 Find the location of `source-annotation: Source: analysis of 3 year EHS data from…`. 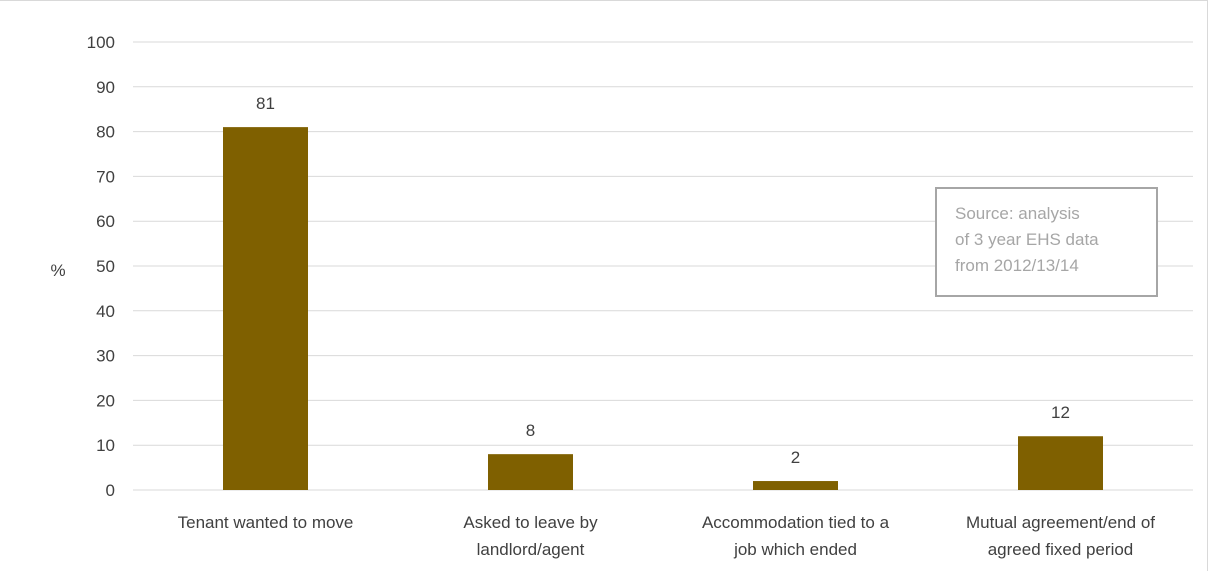

source-annotation: Source: analysis of 3 year EHS data from… is located at coordinates (1046, 242).